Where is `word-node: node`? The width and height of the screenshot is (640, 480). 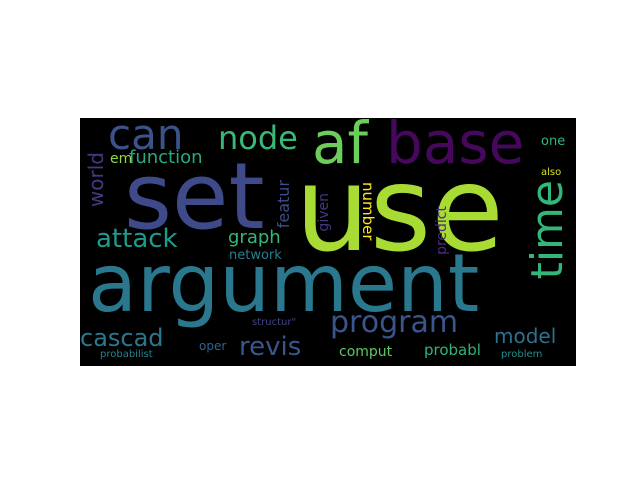
word-node: node is located at coordinates (258, 138).